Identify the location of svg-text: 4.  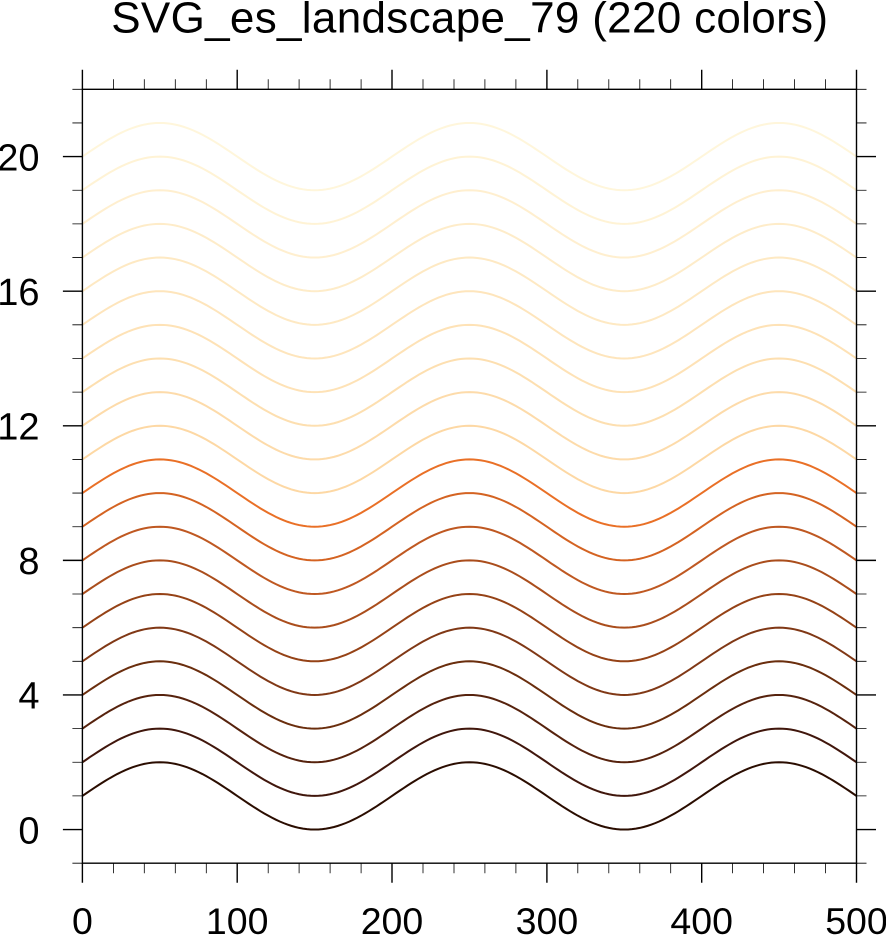
(28, 697).